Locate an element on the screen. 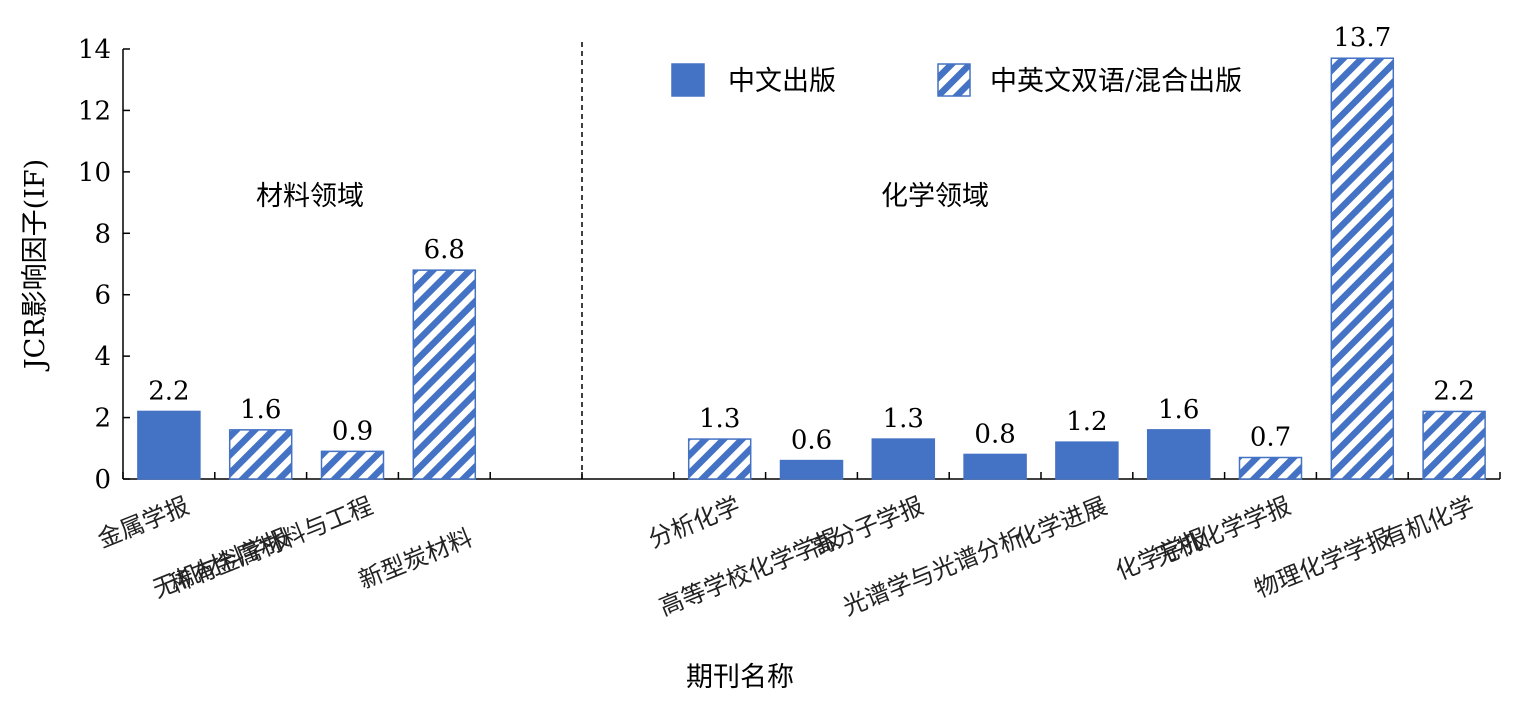 The width and height of the screenshot is (1531, 709). category-label: 无机化学学报 is located at coordinates (1223, 532).